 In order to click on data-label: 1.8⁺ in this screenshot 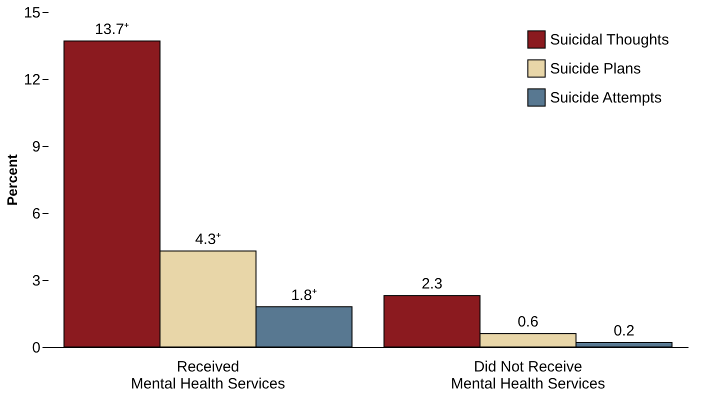, I will do `click(304, 295)`.